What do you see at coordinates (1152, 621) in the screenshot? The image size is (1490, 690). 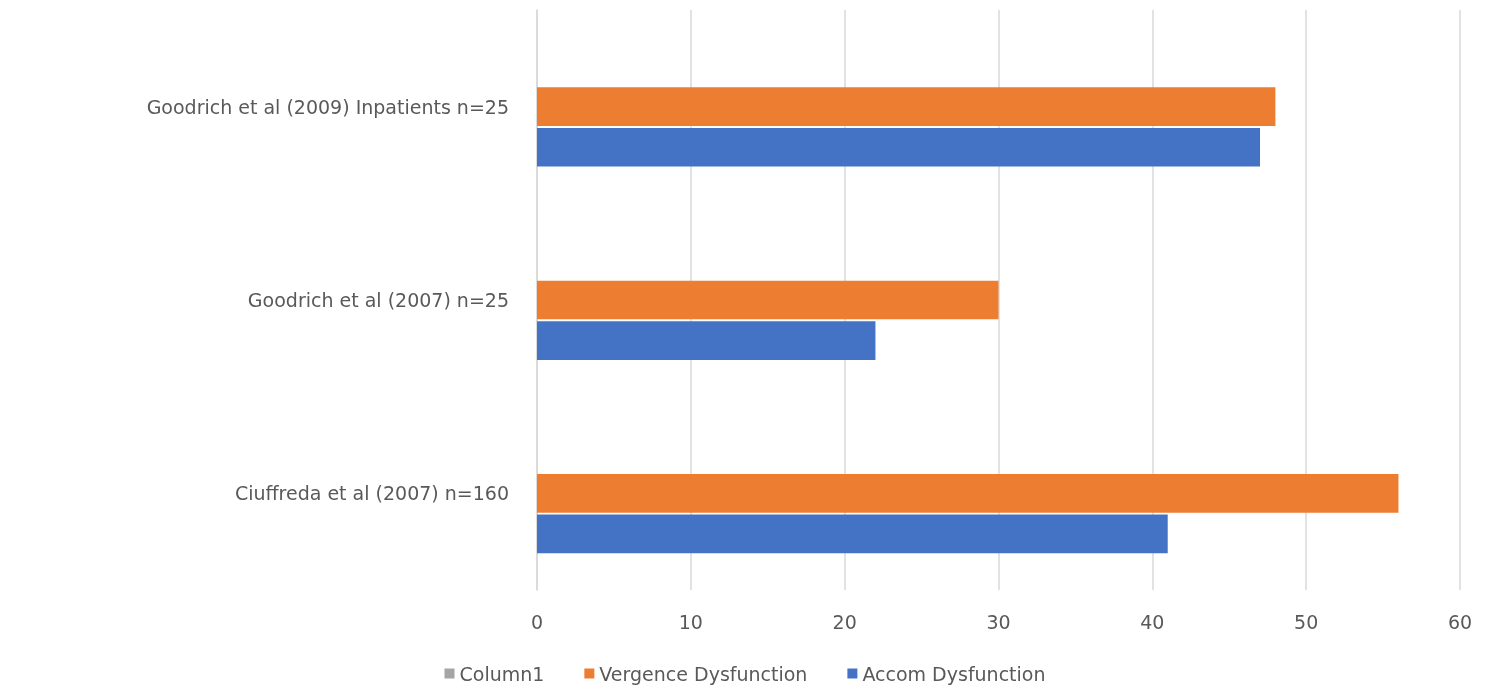 I see `x-tick-label: 40` at bounding box center [1152, 621].